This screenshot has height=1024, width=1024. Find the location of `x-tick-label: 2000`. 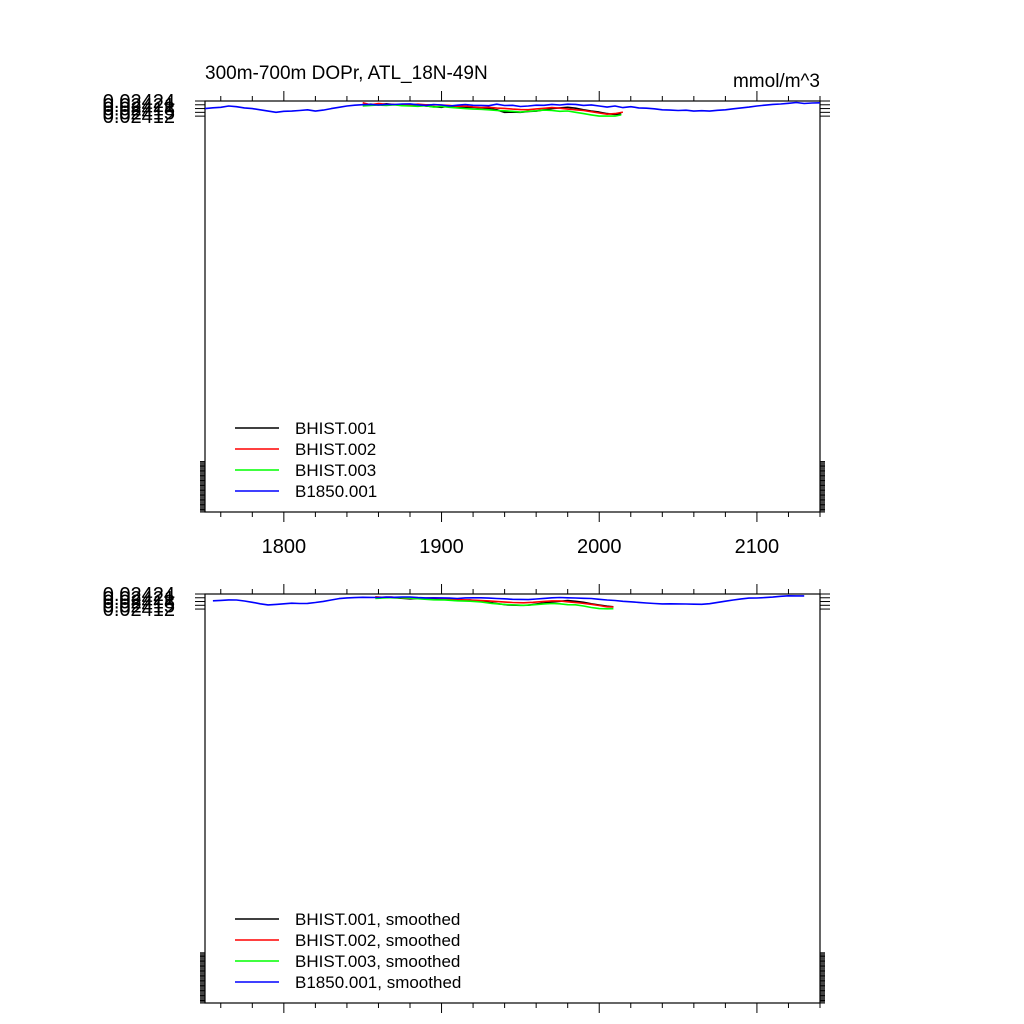

x-tick-label: 2000 is located at coordinates (599, 547).